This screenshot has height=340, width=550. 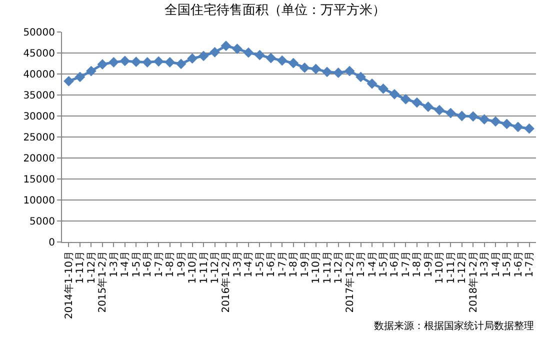 What do you see at coordinates (39, 54) in the screenshot?
I see `y-tick-label: 45000` at bounding box center [39, 54].